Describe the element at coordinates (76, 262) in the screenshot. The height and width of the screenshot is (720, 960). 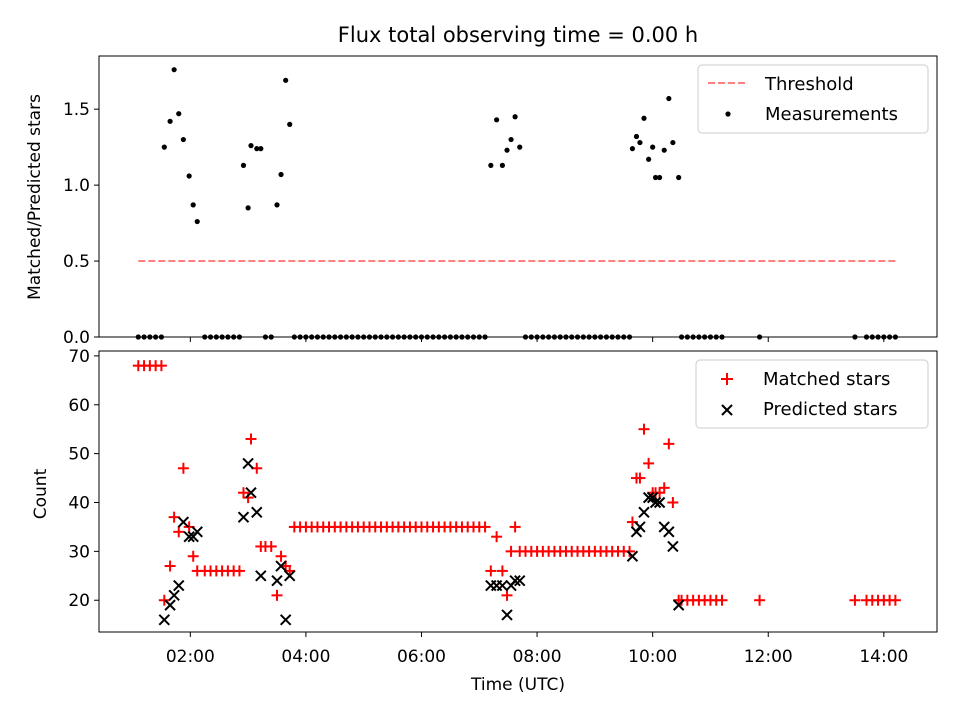
I see `ratio-y-tick-label: 0.5` at that location.